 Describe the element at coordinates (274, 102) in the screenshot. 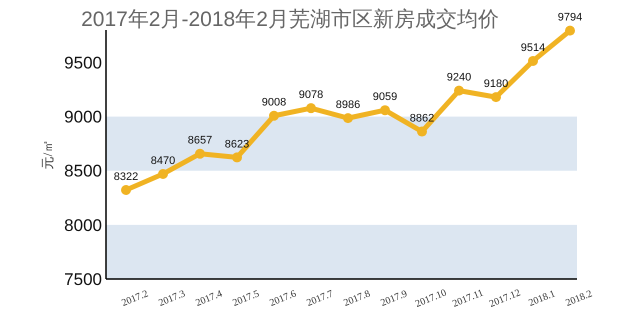

I see `data-label: 9008` at that location.